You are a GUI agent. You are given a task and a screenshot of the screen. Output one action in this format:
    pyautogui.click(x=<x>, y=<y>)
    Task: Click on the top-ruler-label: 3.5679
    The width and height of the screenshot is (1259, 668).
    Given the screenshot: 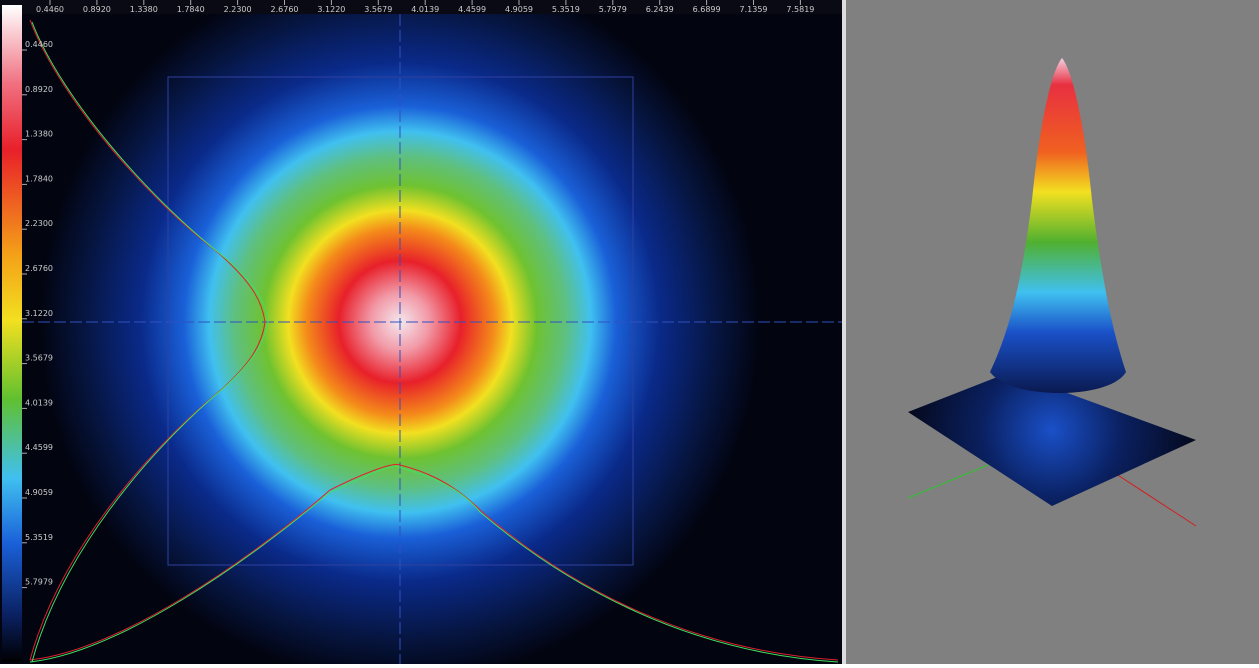 What is the action you would take?
    pyautogui.click(x=378, y=9)
    